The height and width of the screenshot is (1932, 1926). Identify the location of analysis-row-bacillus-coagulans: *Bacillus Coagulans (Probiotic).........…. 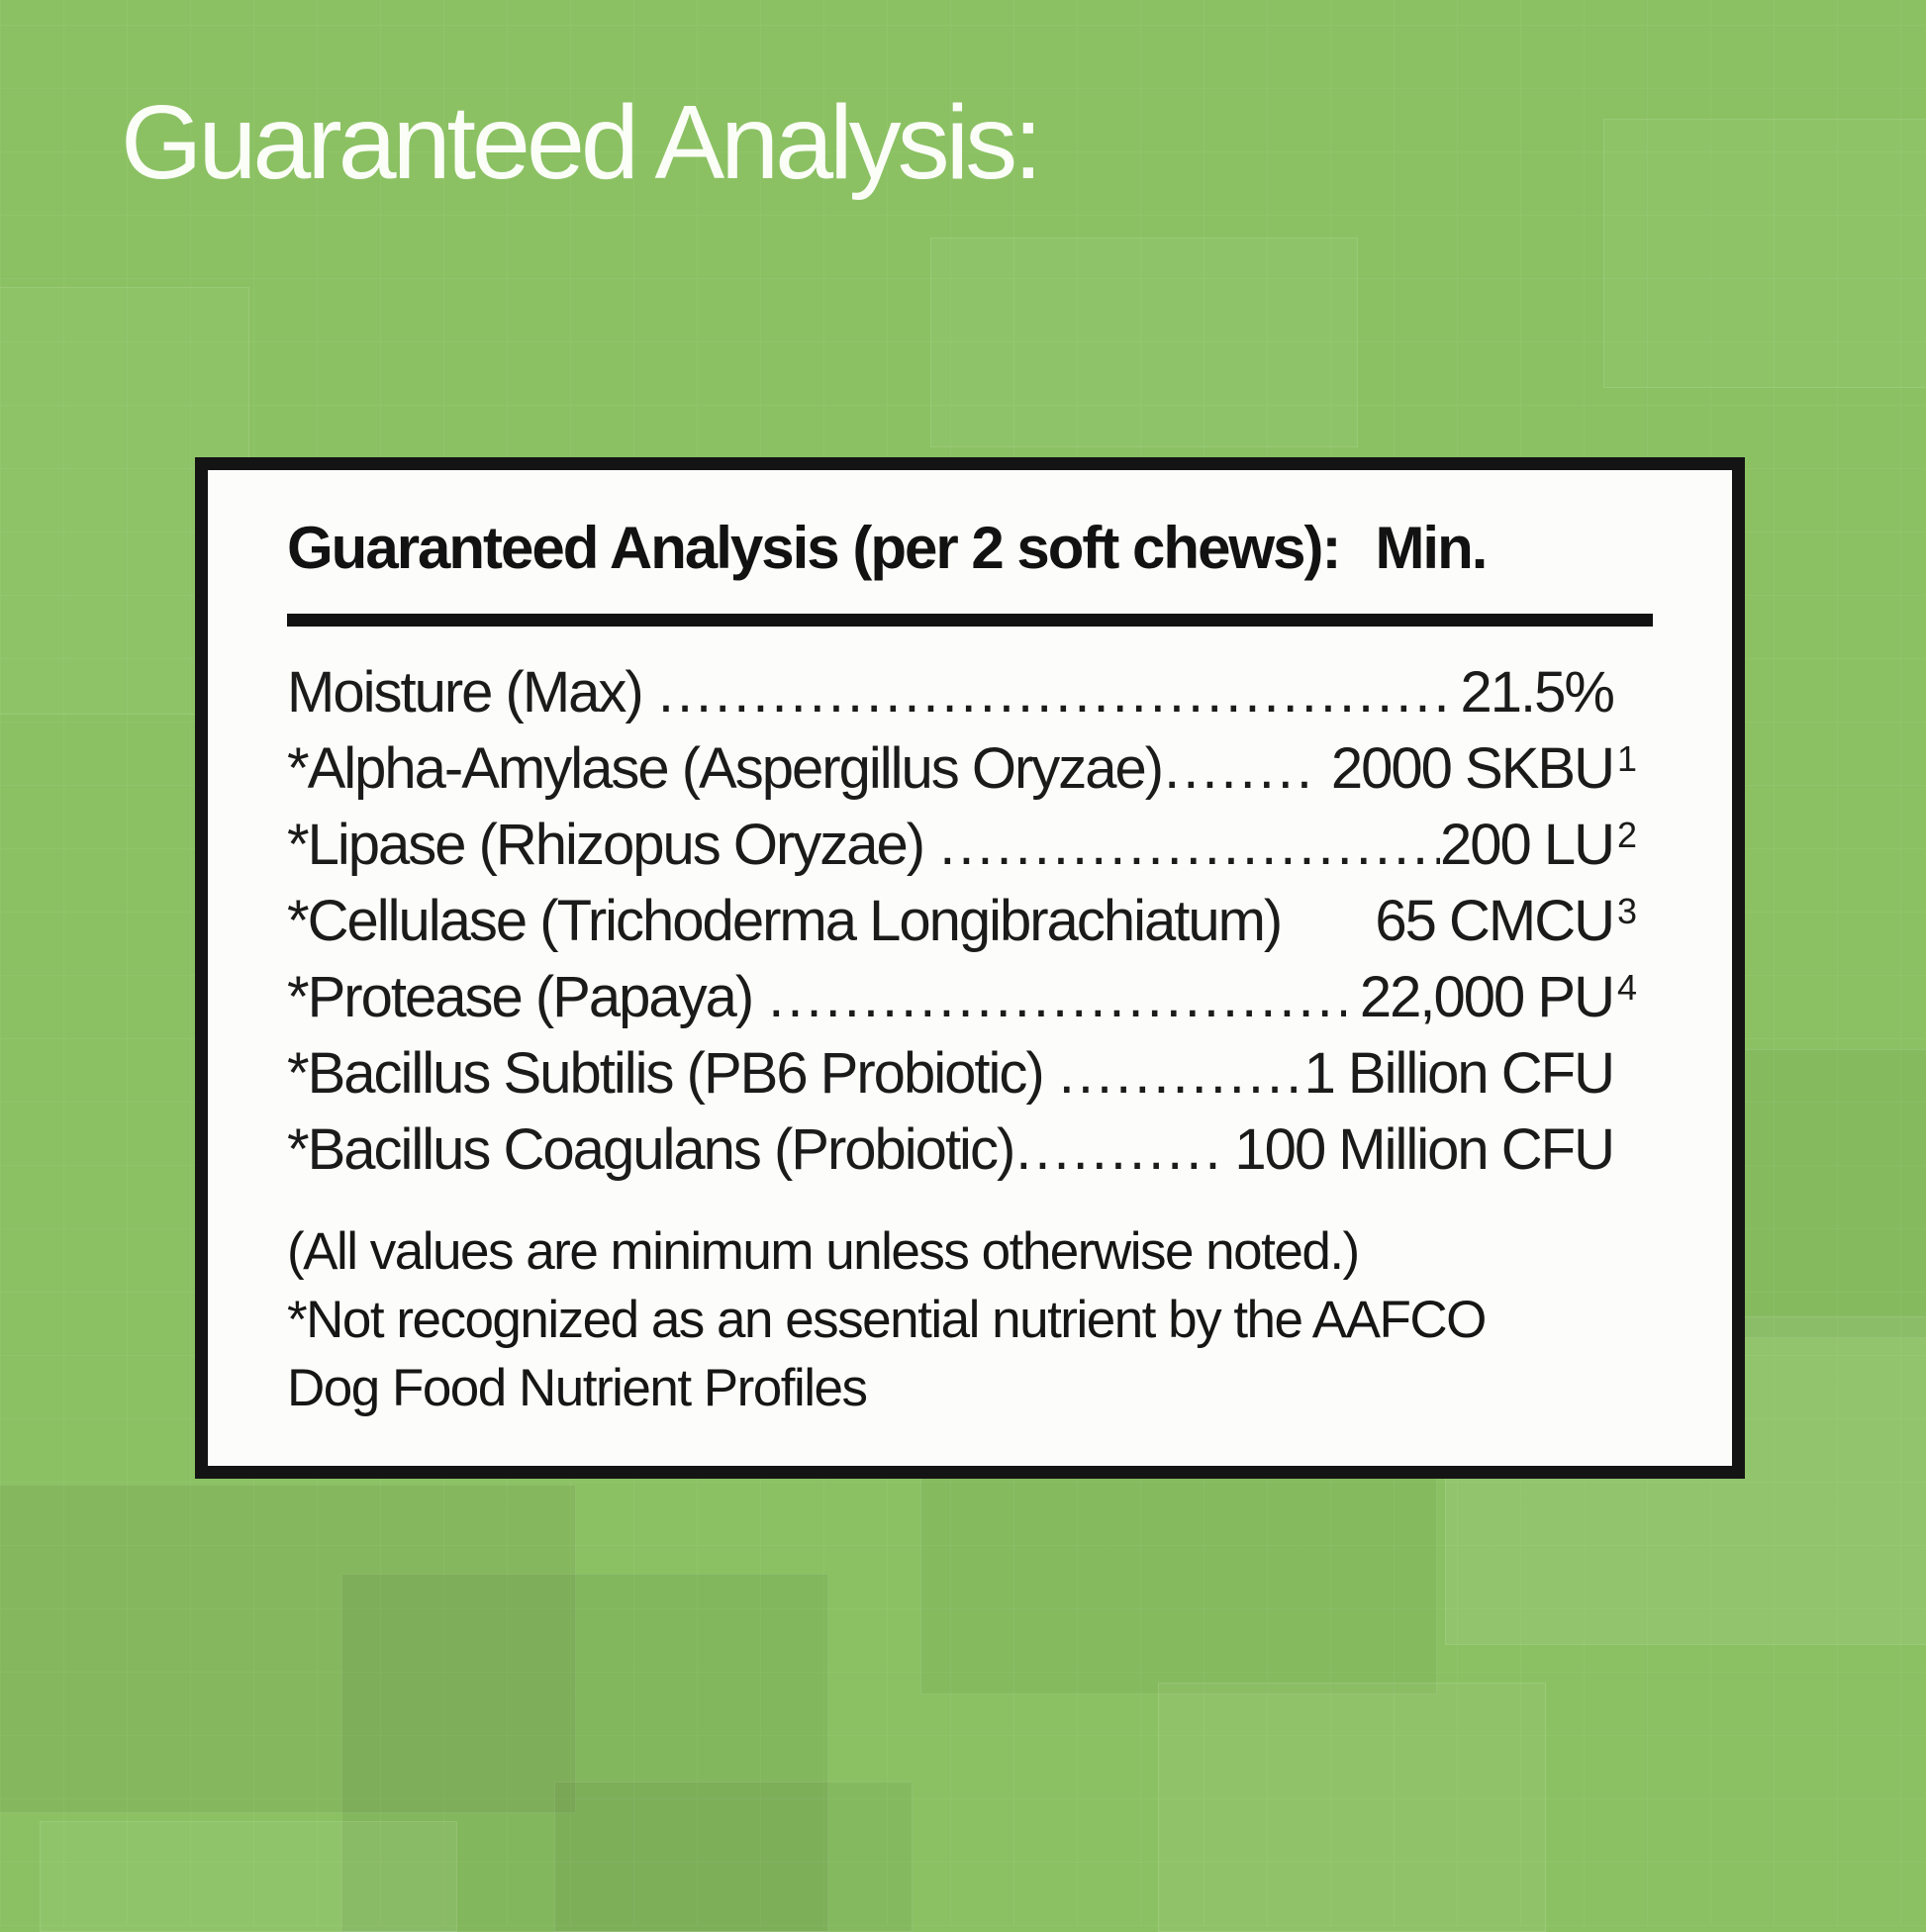
(970, 1149).